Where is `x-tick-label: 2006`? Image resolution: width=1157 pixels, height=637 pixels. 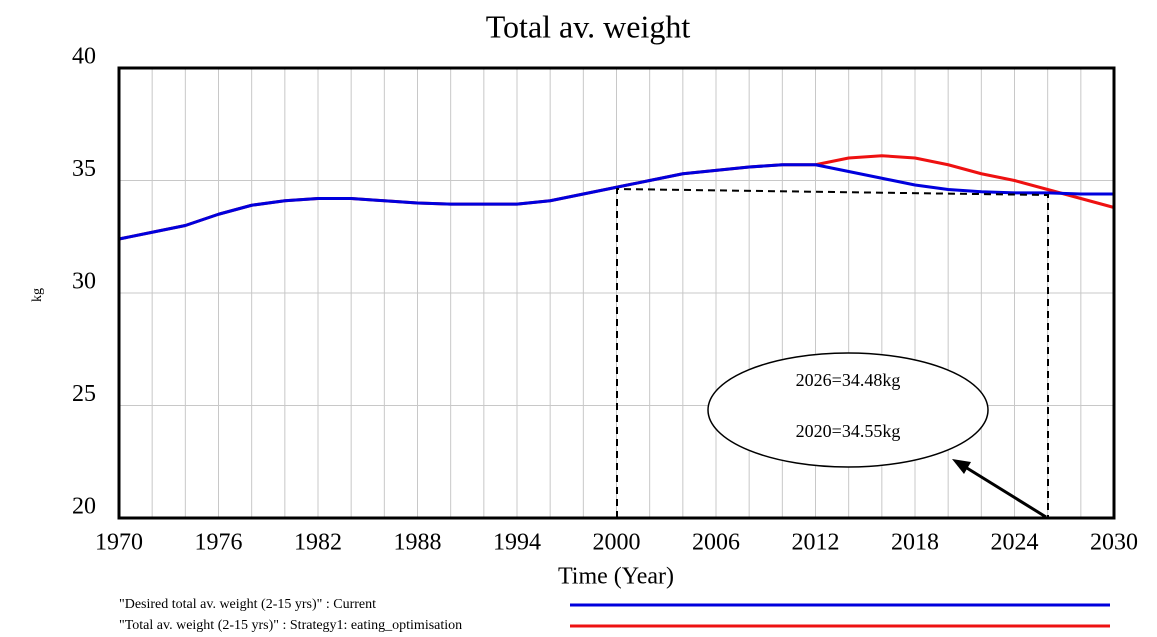 x-tick-label: 2006 is located at coordinates (716, 543).